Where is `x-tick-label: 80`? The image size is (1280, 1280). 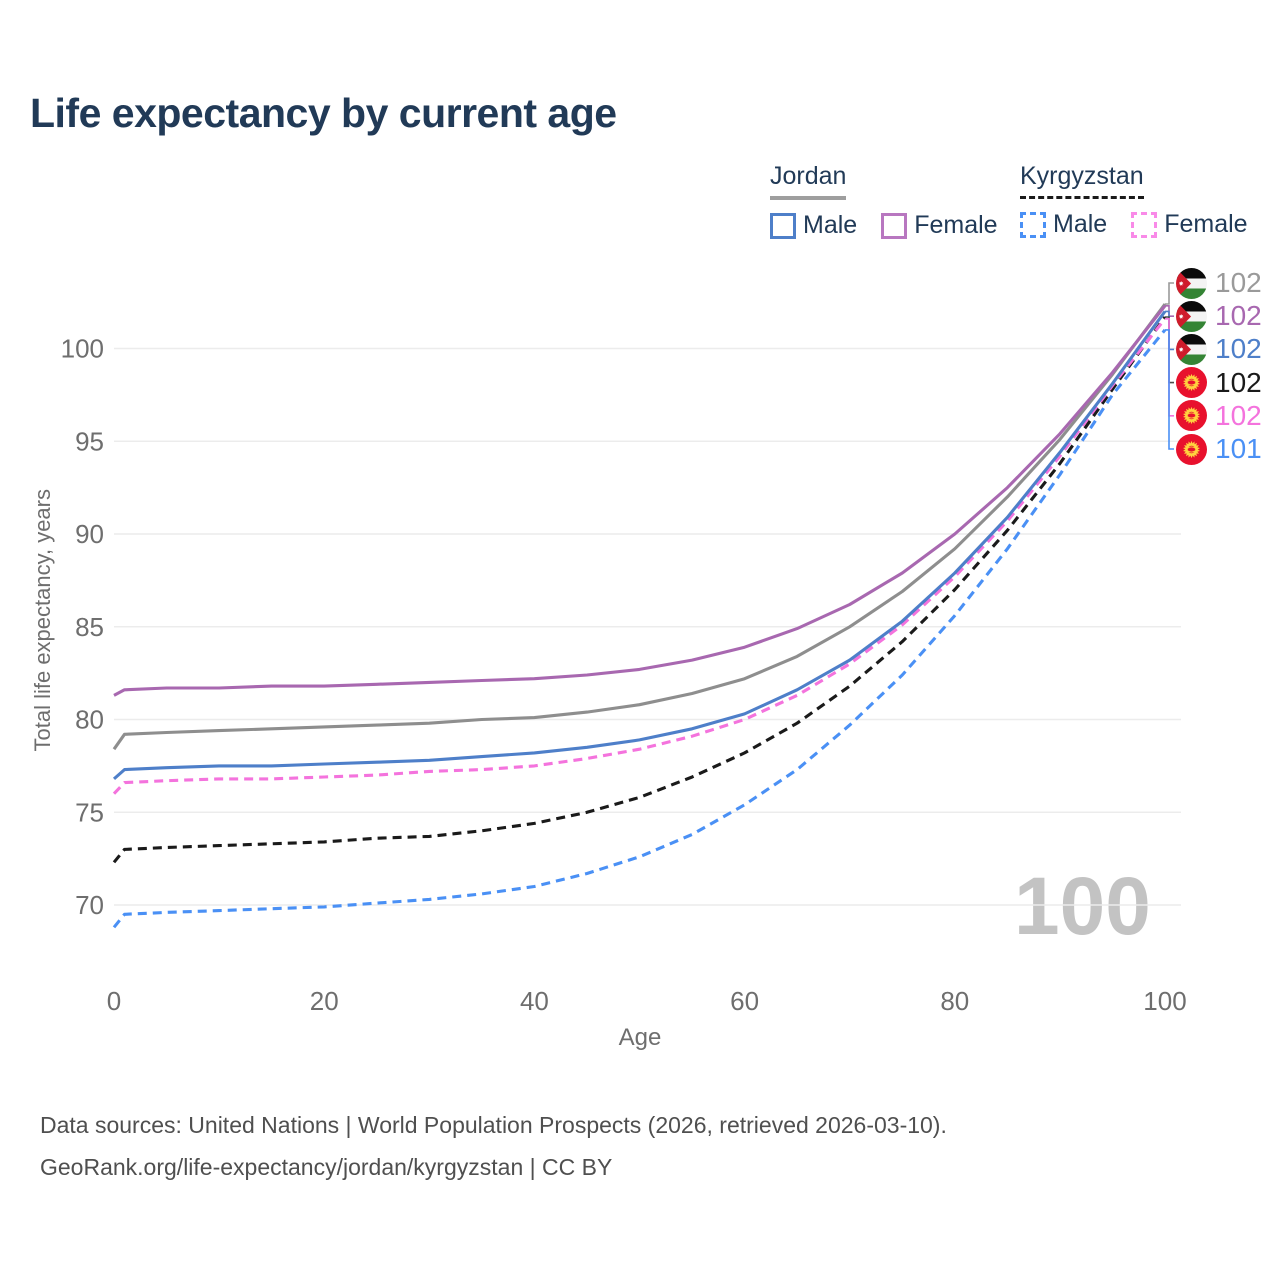
x-tick-label: 80 is located at coordinates (954, 1001).